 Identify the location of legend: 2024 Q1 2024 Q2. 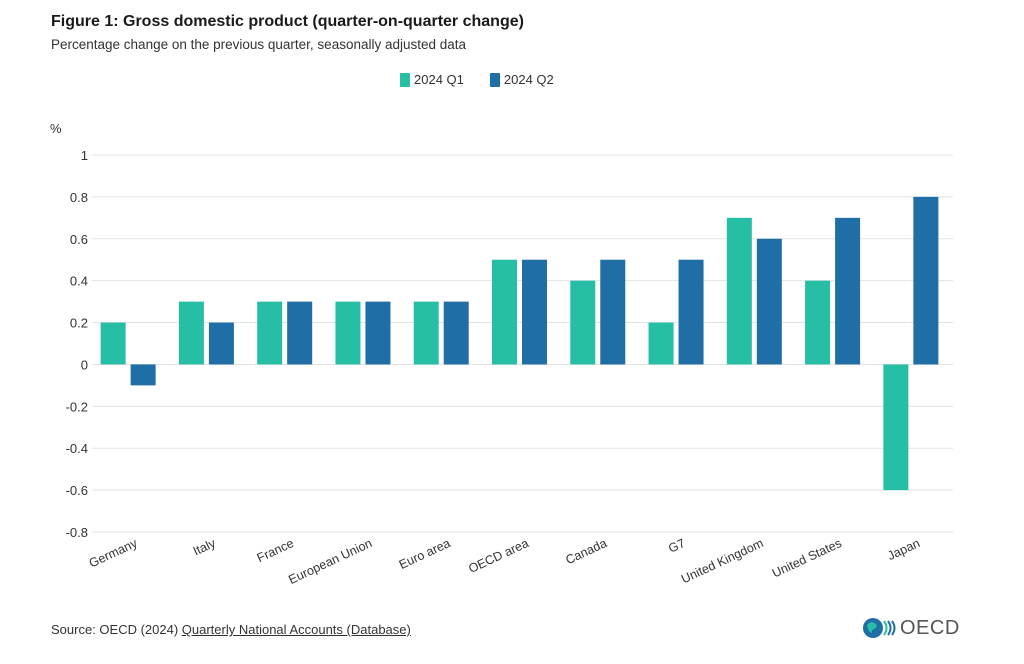
(477, 79).